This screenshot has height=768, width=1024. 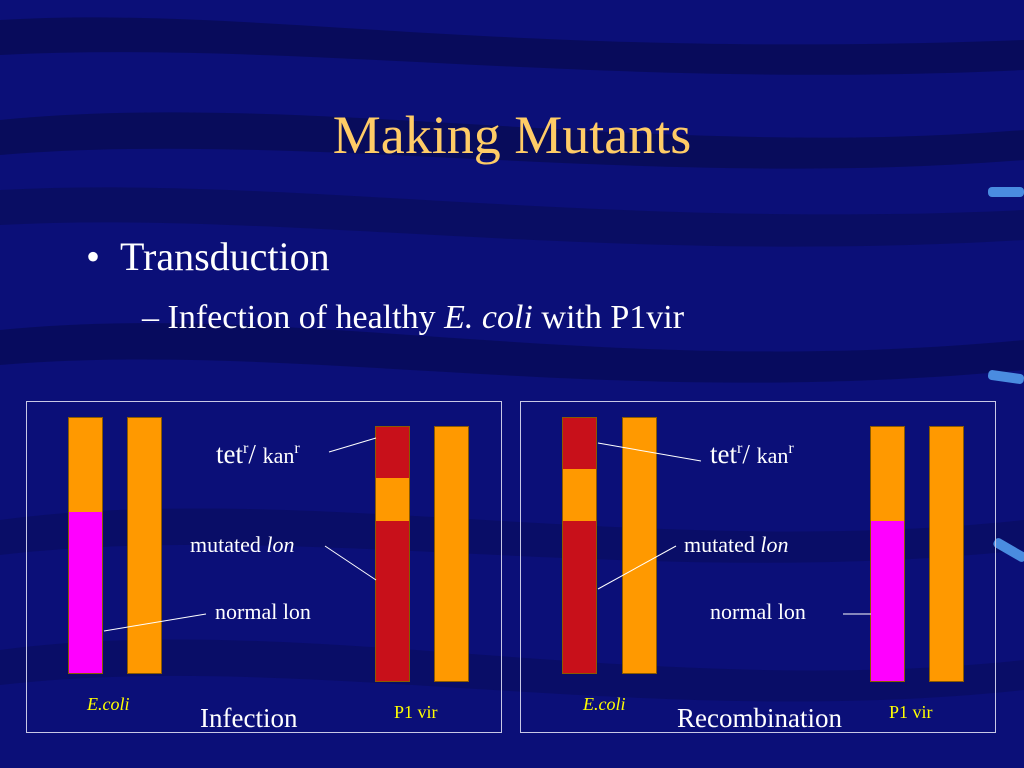 What do you see at coordinates (579, 495) in the screenshot?
I see `recomb-orange-segment` at bounding box center [579, 495].